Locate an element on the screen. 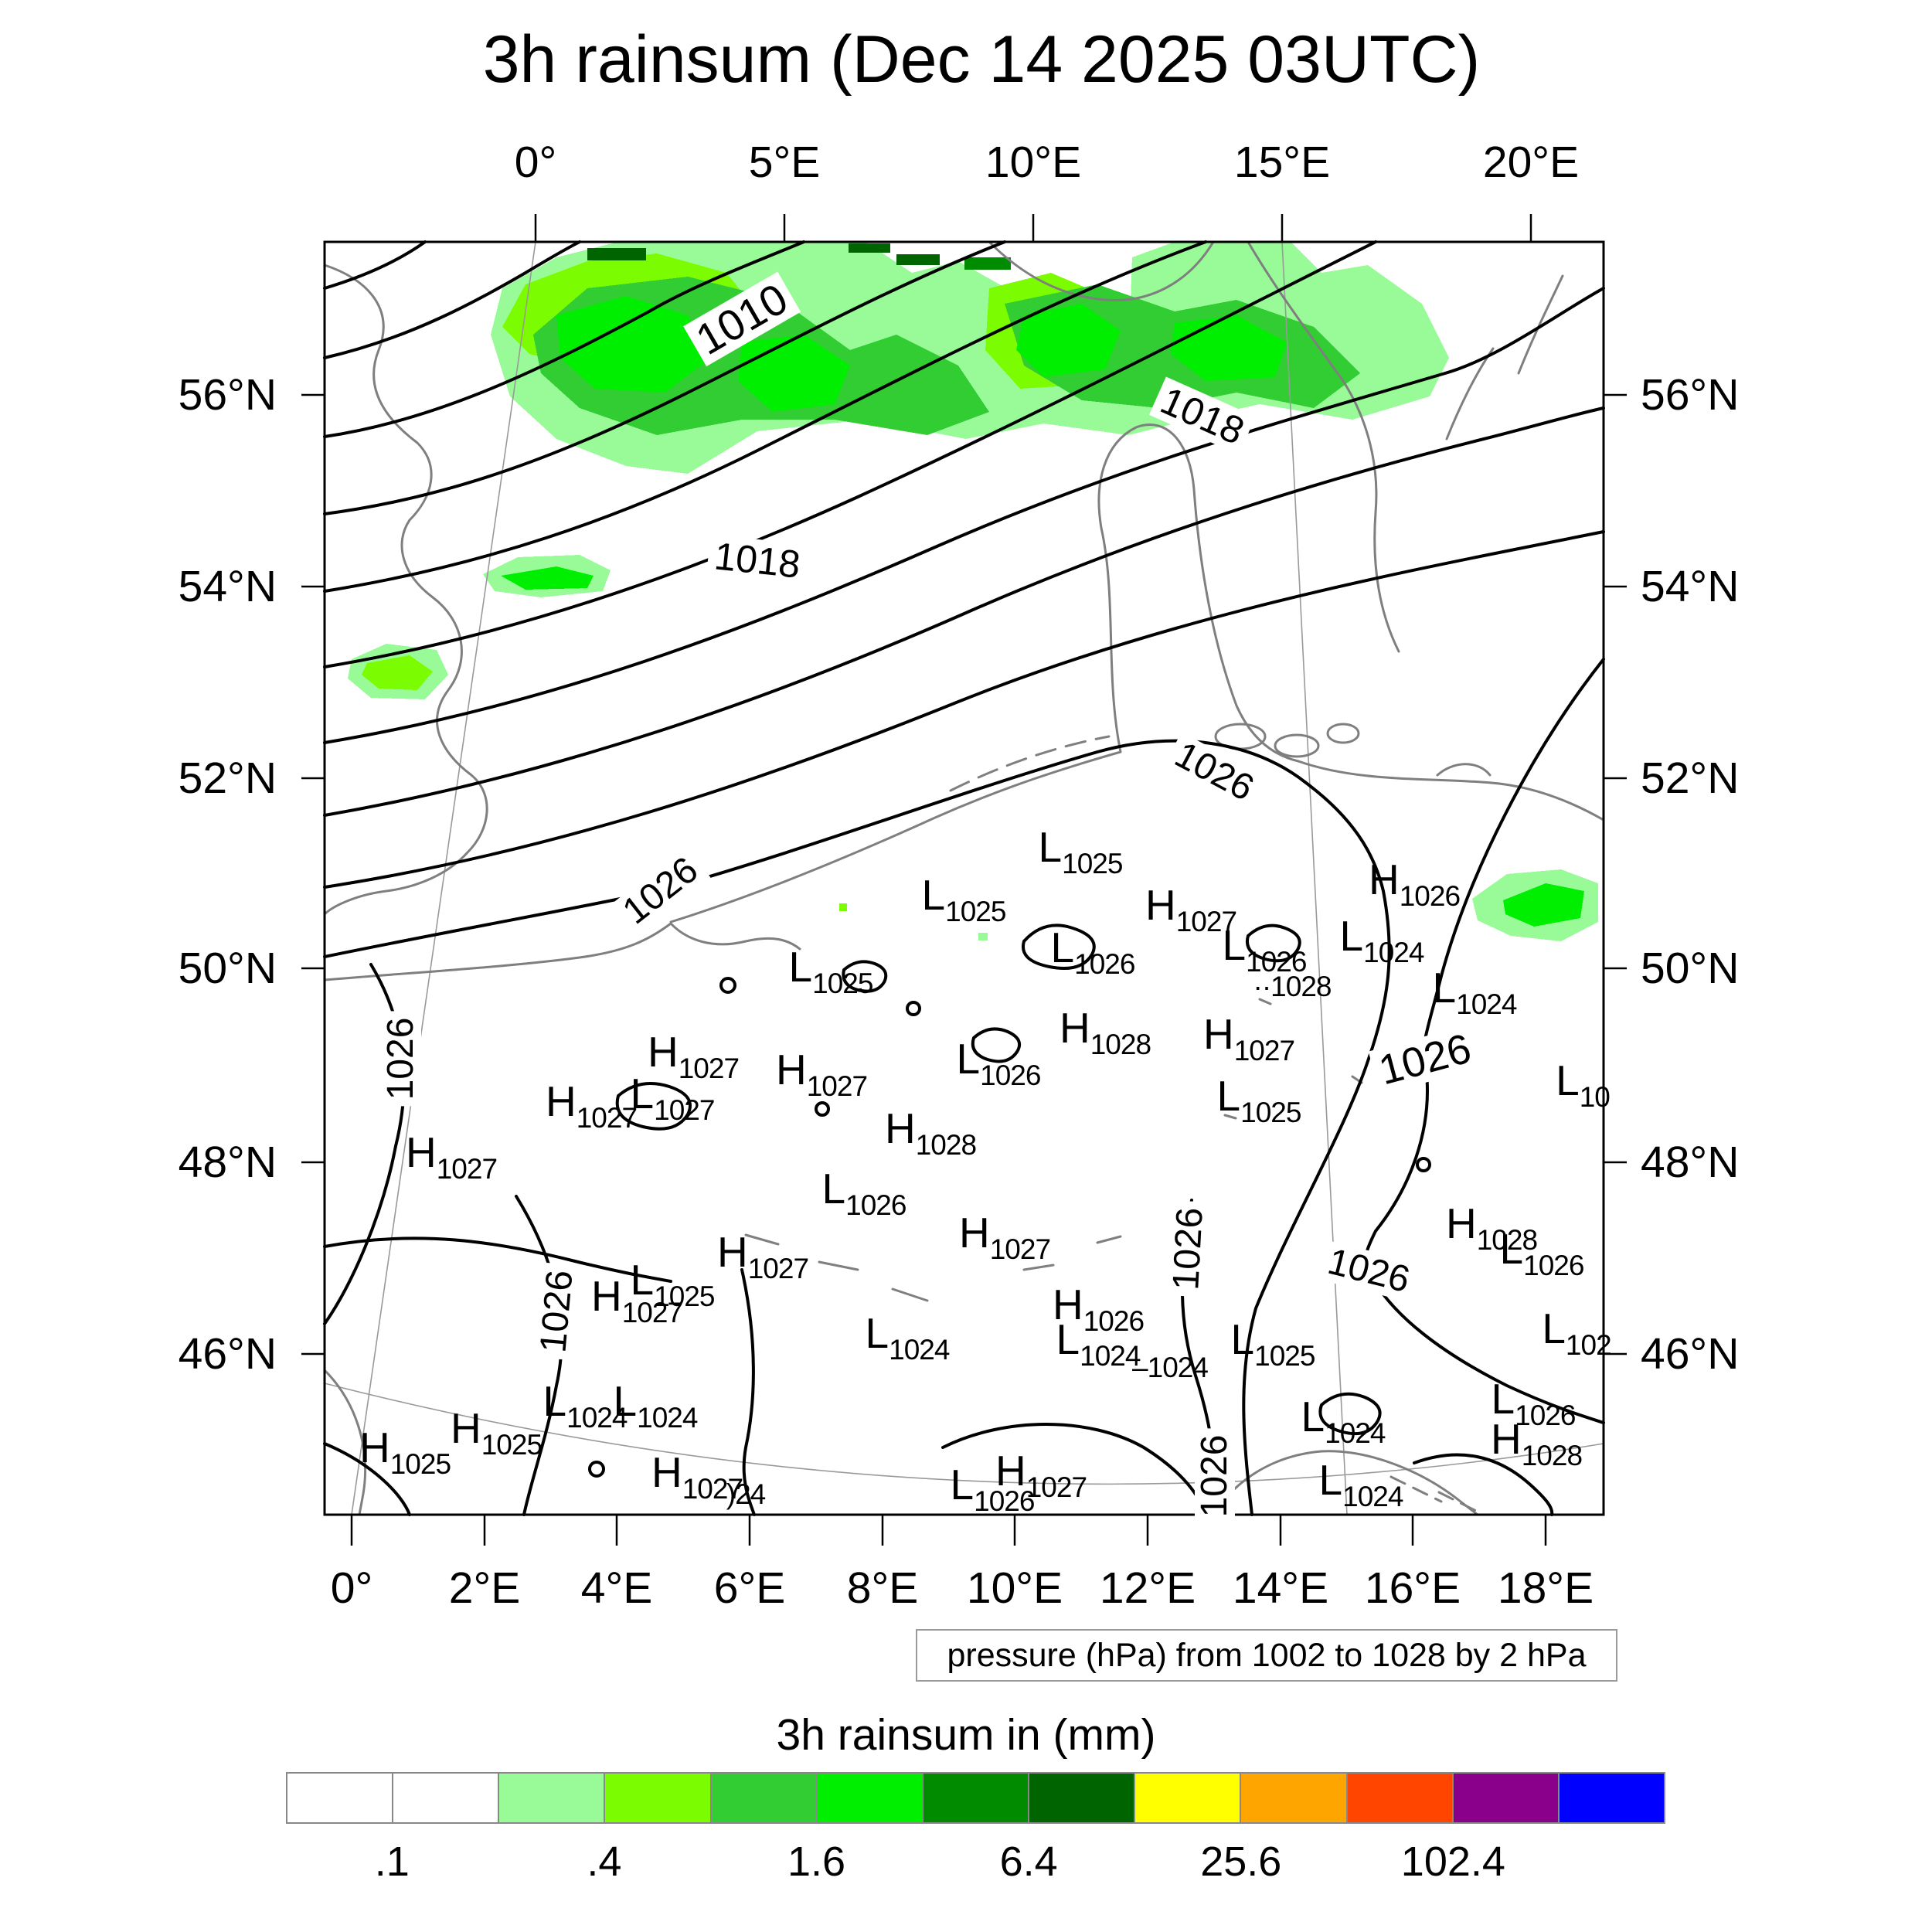  axis-tick-label: 12°E is located at coordinates (1148, 1588).